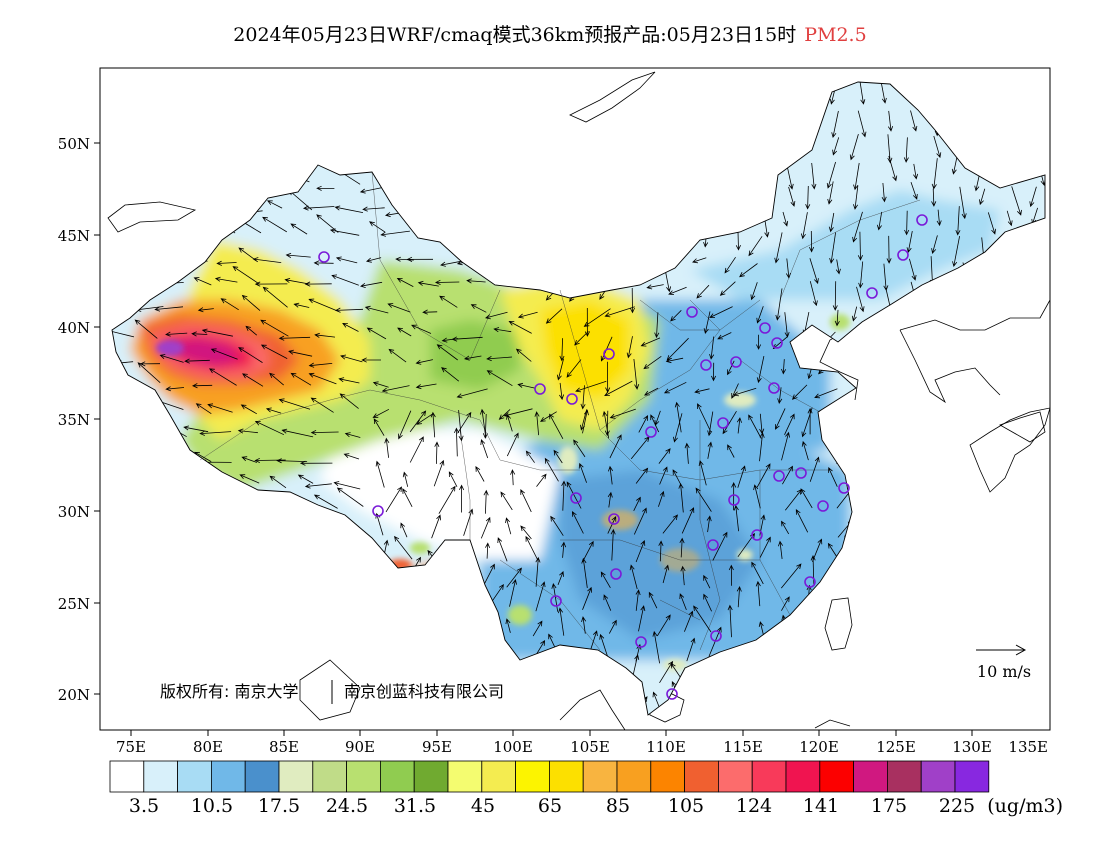 This screenshot has height=850, width=1100. I want to click on colorbar-label: 24.5, so click(347, 806).